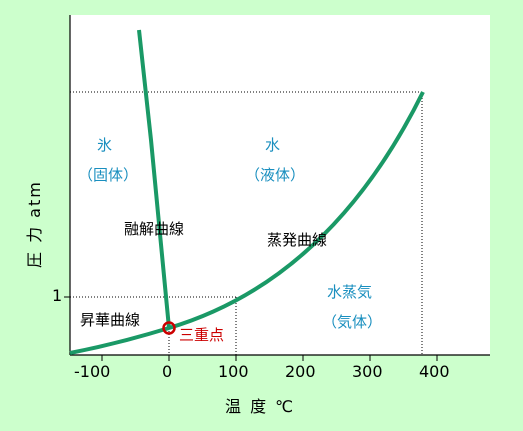 The width and height of the screenshot is (523, 431). What do you see at coordinates (169, 328) in the screenshot?
I see `triple-point-marker` at bounding box center [169, 328].